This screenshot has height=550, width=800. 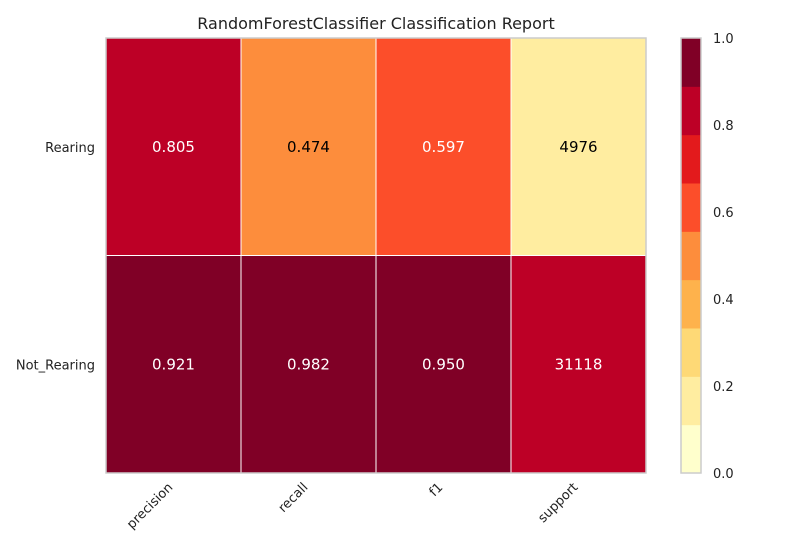 I want to click on colorbar-tick-label: 0.6, so click(x=723, y=213).